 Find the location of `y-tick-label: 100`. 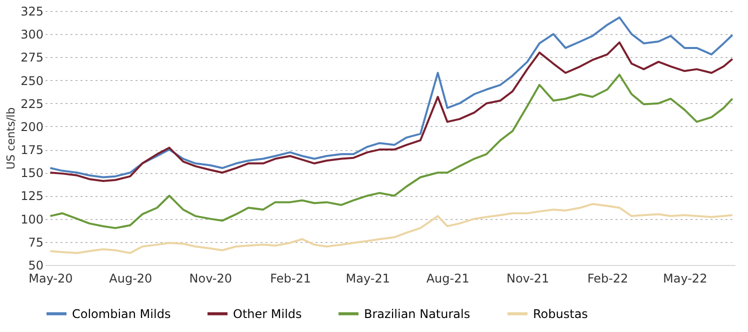

y-tick-label: 100 is located at coordinates (32, 219).